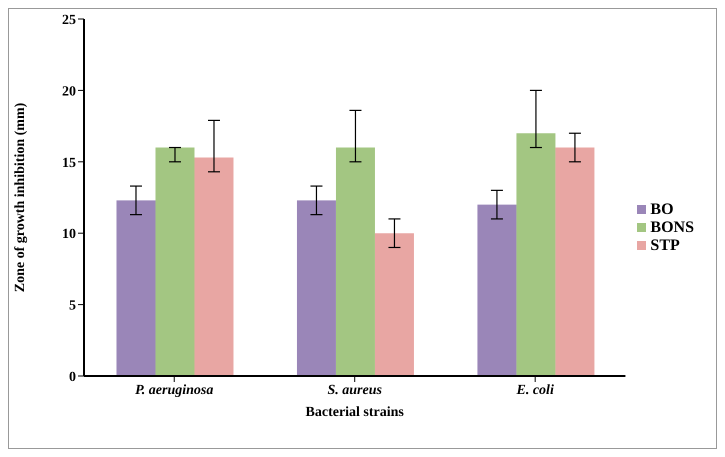 The width and height of the screenshot is (725, 457). Describe the element at coordinates (72, 377) in the screenshot. I see `y-tick-label: 0` at that location.